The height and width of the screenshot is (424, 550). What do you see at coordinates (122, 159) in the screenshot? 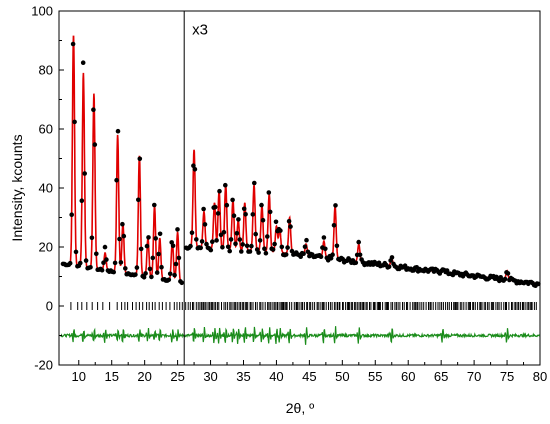
I see `calculated-curve` at bounding box center [122, 159].